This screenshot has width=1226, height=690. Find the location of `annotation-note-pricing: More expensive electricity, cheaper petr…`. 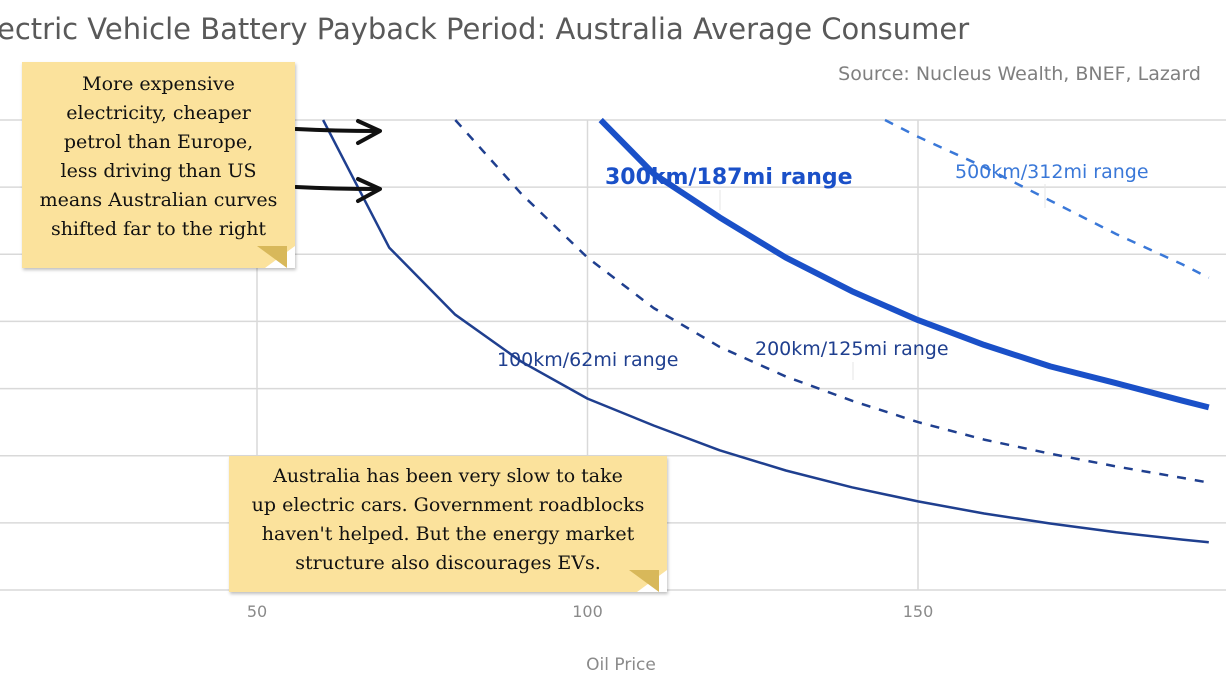

annotation-note-pricing: More expensive electricity, cheaper petr… is located at coordinates (158, 165).